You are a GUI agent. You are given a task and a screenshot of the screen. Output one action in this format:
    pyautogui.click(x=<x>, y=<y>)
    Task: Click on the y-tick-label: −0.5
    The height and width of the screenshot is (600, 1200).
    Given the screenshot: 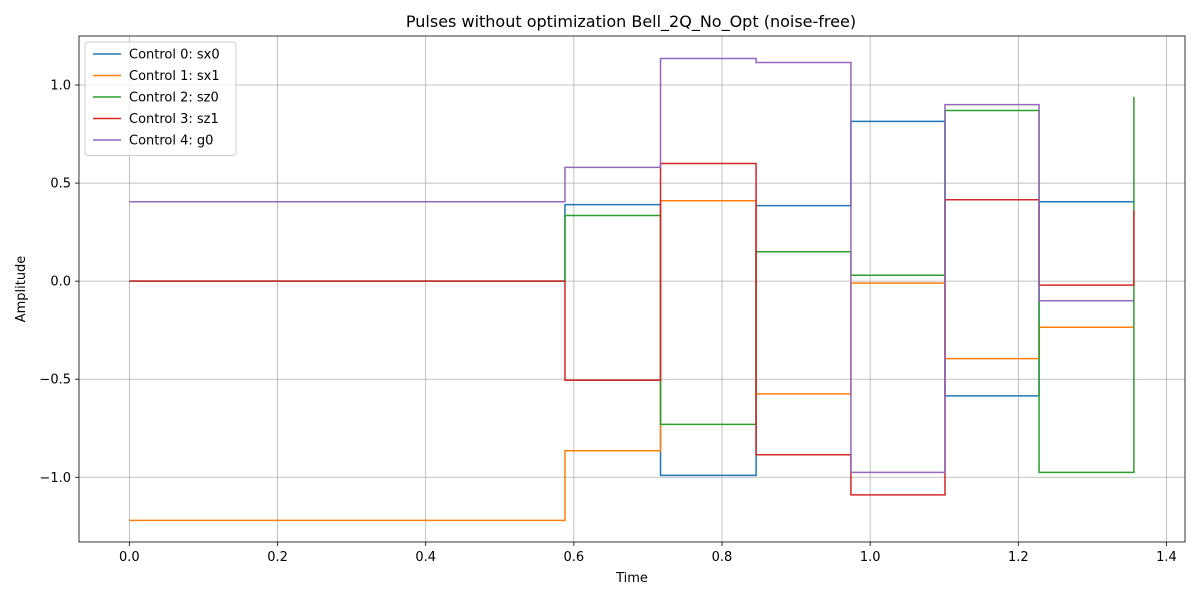 What is the action you would take?
    pyautogui.click(x=55, y=380)
    